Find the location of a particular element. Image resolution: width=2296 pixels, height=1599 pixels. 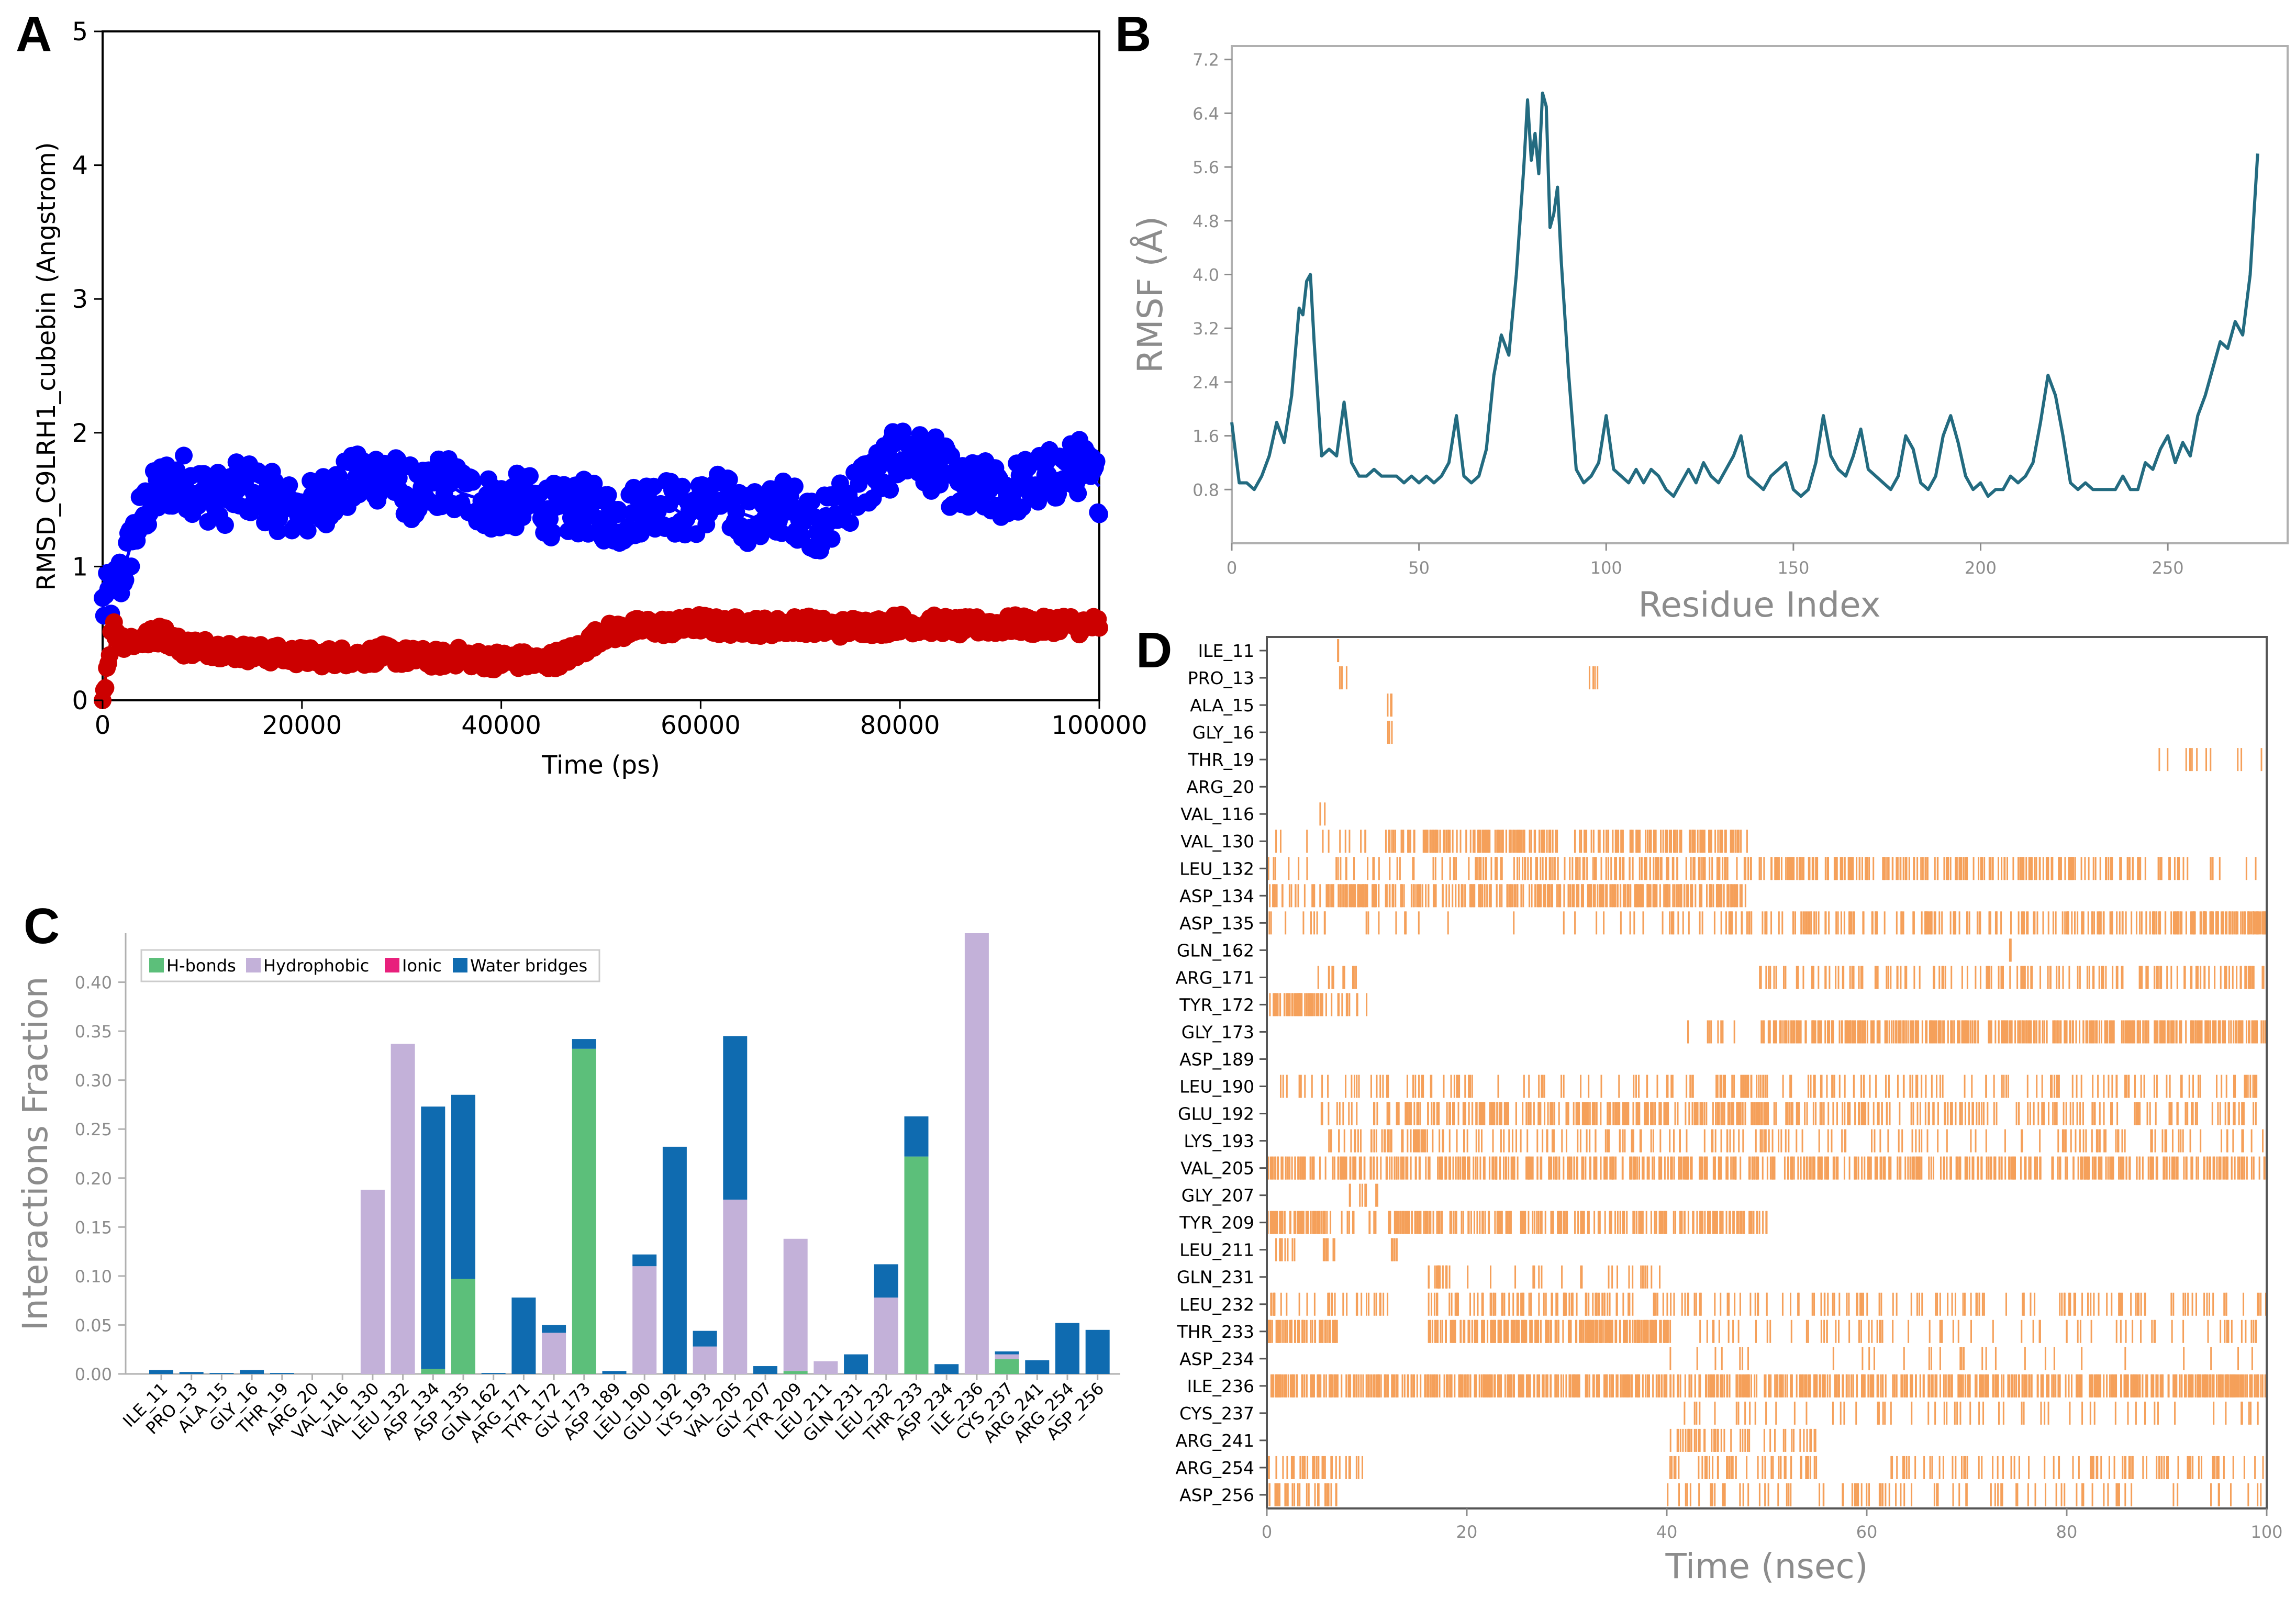

panel-c-legend: H-bonds Hydrophobic Ionic Water bridges is located at coordinates (370, 965).